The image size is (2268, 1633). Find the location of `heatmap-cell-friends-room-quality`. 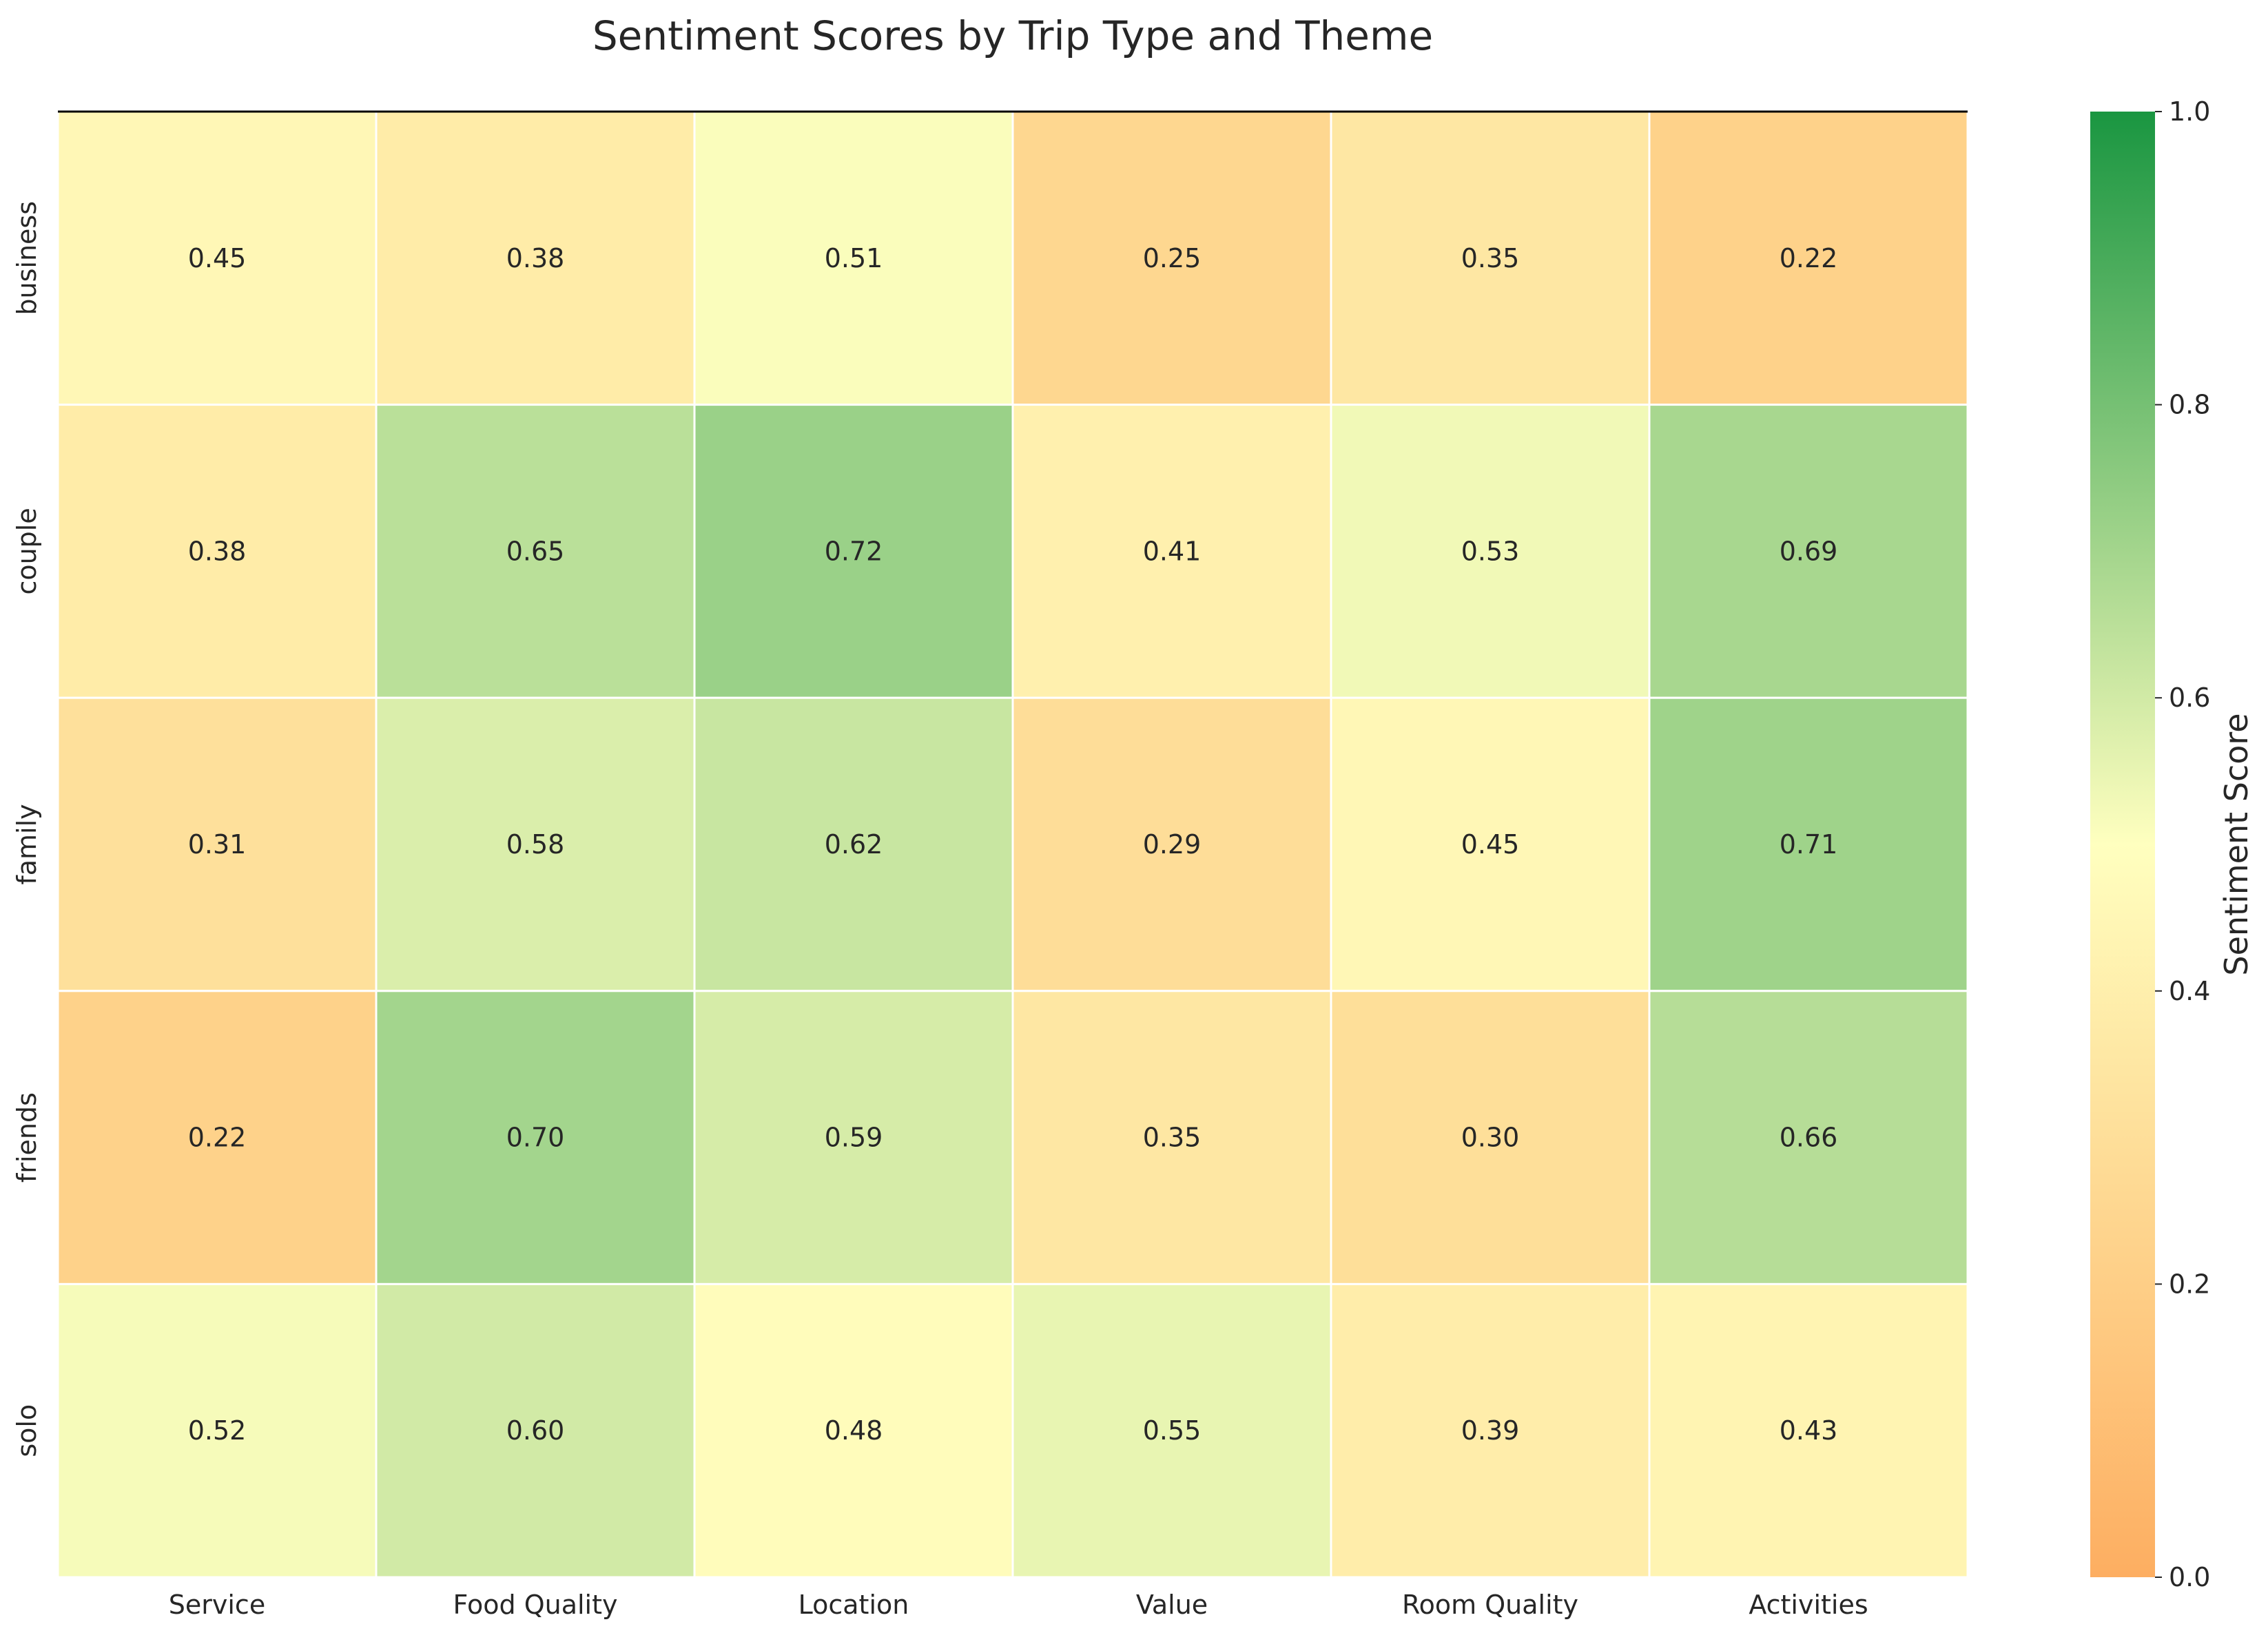

heatmap-cell-friends-room-quality is located at coordinates (1490, 1138).